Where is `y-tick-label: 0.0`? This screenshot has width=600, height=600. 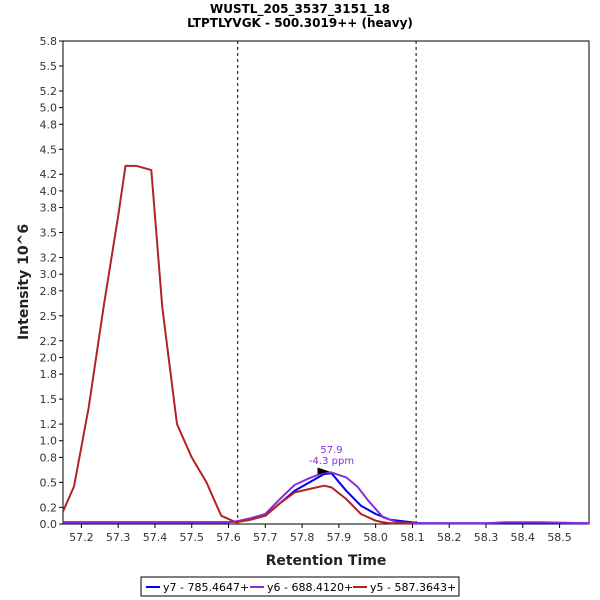 y-tick-label: 0.0 is located at coordinates (49, 524).